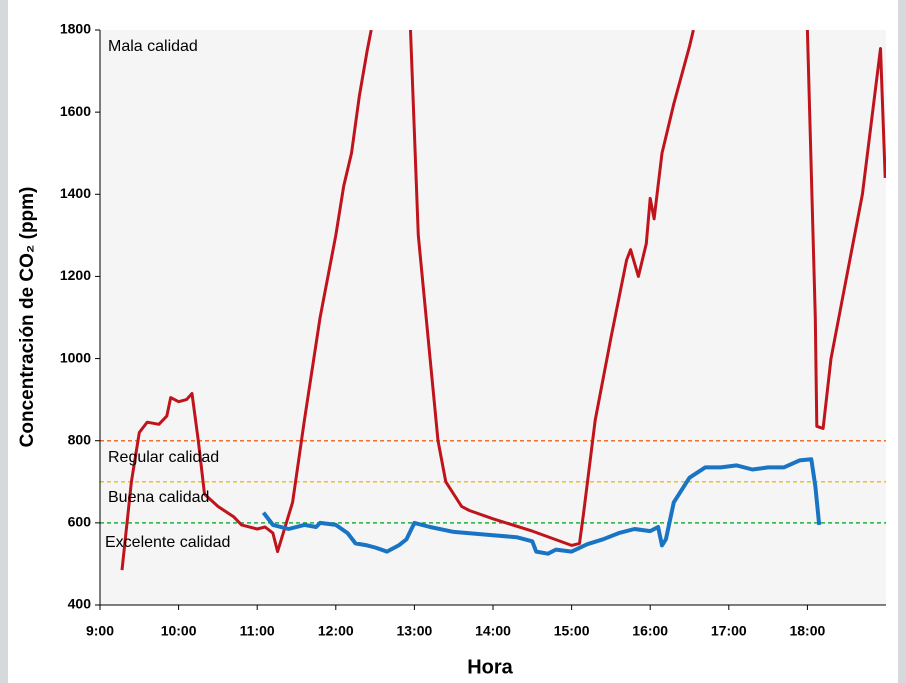 This screenshot has width=906, height=683. What do you see at coordinates (807, 631) in the screenshot?
I see `x-tick-label: 18:00` at bounding box center [807, 631].